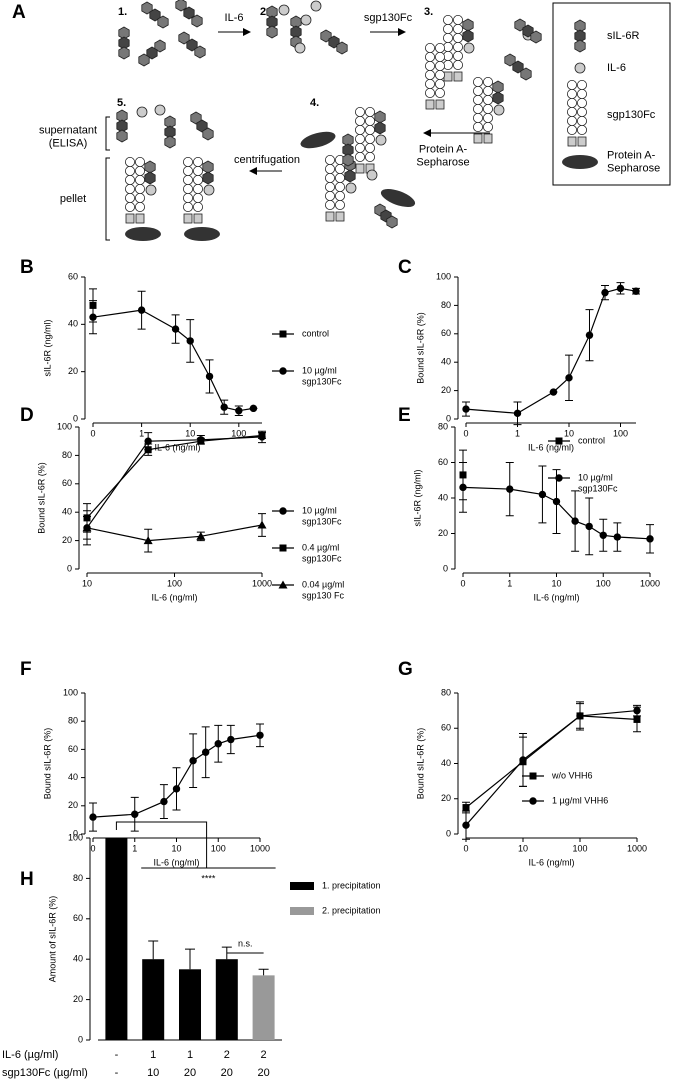  I want to click on error-bar, so click(190, 959).